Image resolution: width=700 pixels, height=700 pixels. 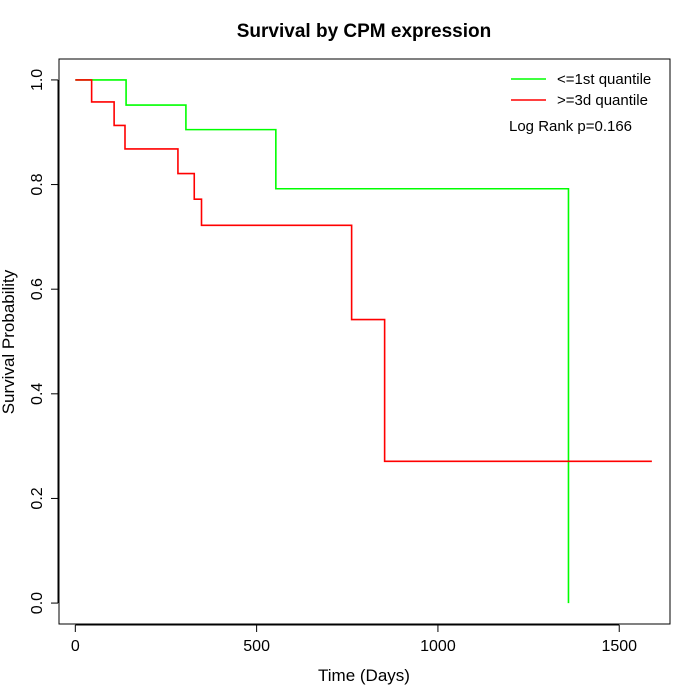 What do you see at coordinates (581, 90) in the screenshot?
I see `legend: <=1st quantile >=3d quantile` at bounding box center [581, 90].